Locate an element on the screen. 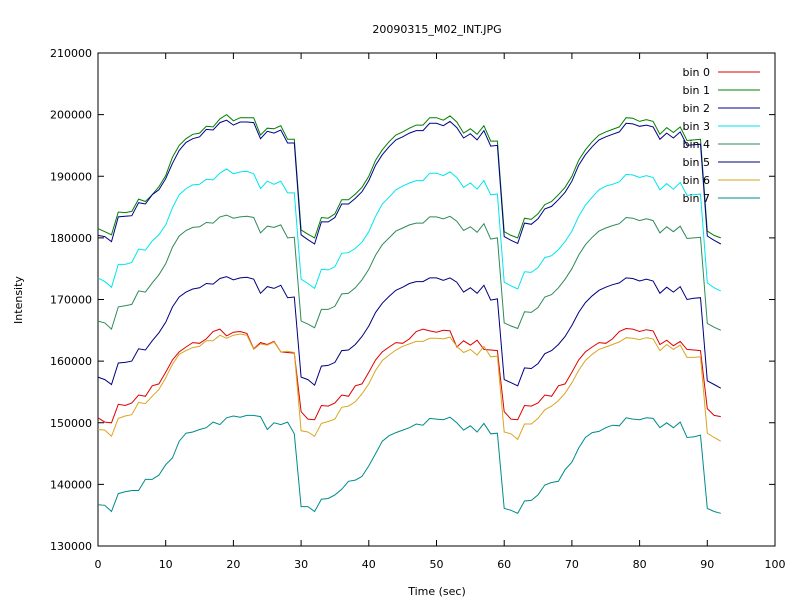 The image size is (800, 600). y-tick-label: 160000 is located at coordinates (71, 361).